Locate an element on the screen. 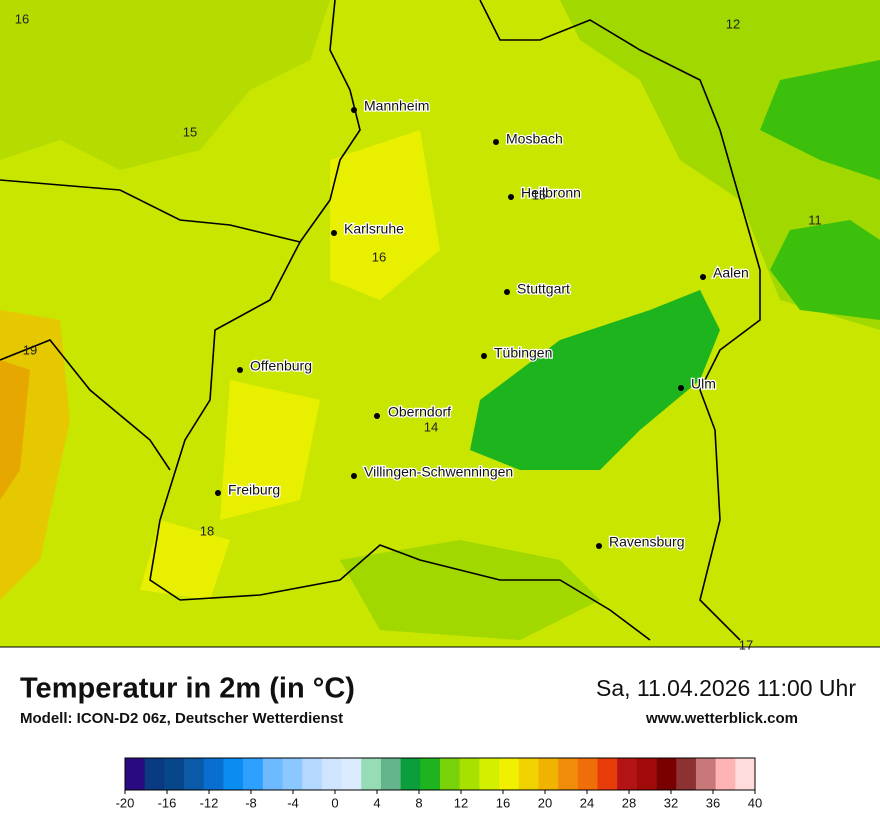  colorbar-tick-label: -12 is located at coordinates (209, 802).